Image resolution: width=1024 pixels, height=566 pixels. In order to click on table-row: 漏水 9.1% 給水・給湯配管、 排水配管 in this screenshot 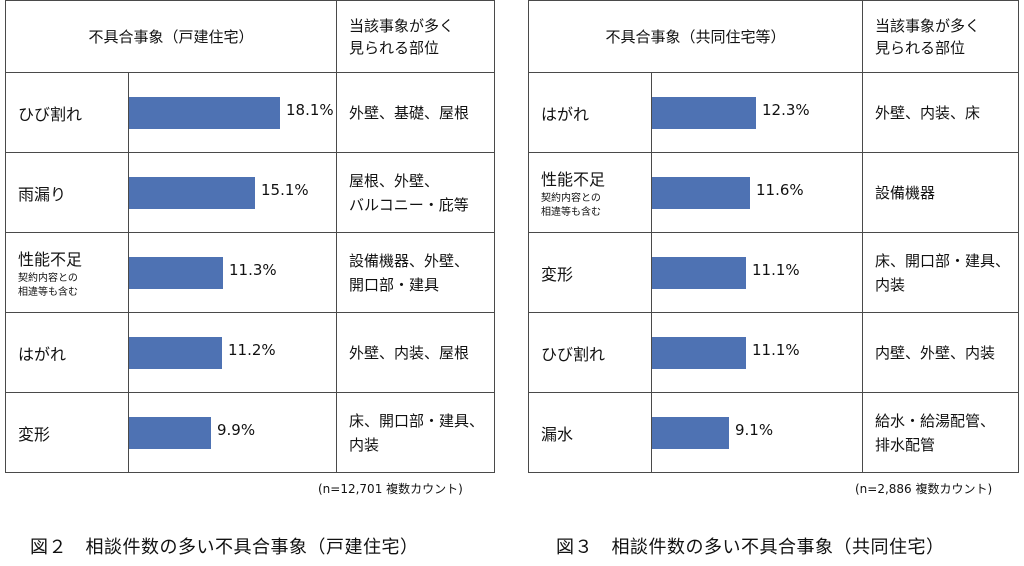, I will do `click(774, 432)`.